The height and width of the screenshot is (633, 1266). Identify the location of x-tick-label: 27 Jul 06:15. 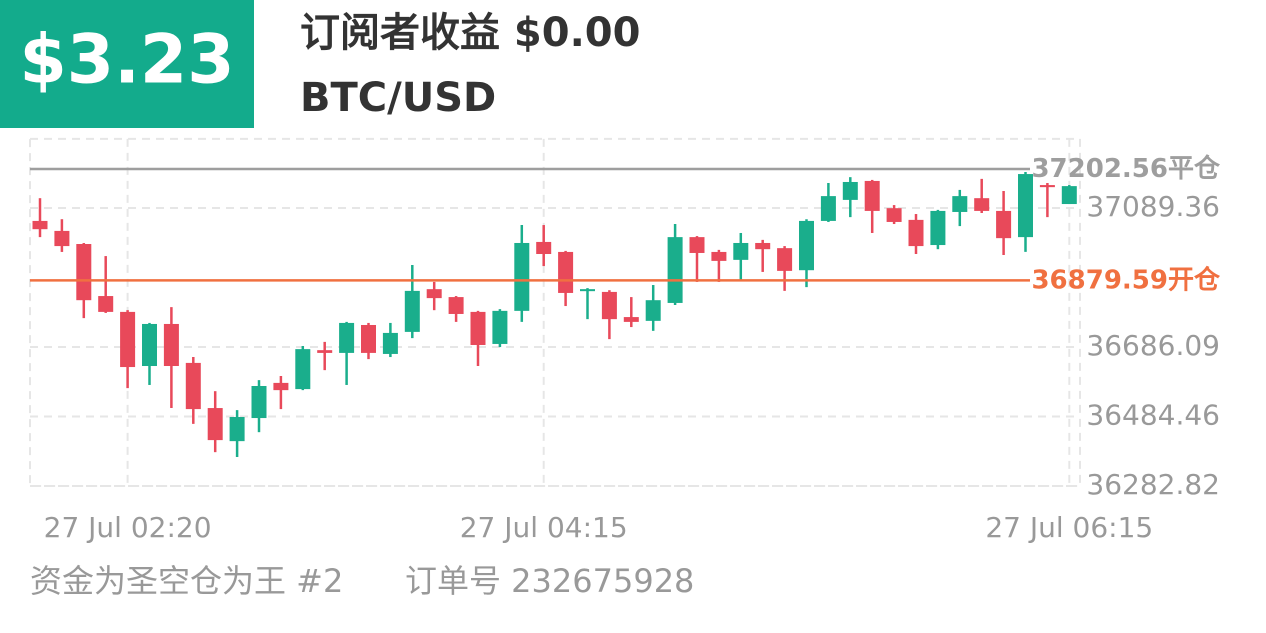
(1069, 527).